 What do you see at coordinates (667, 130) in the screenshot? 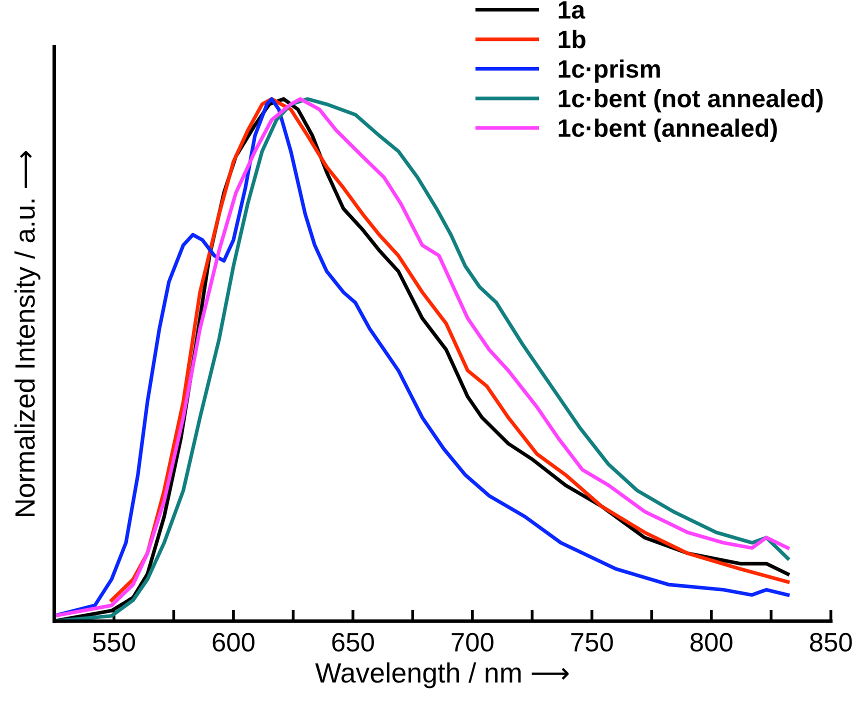
I see `legend-label: 1c·bent (annealed)` at bounding box center [667, 130].